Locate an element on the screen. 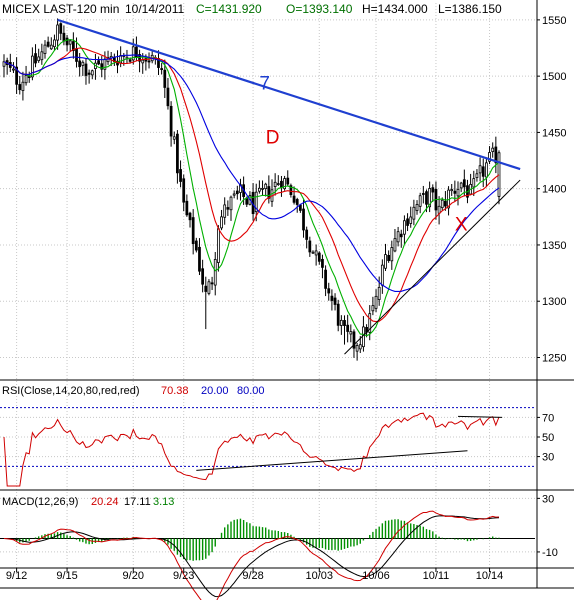  rsi-trendline-high is located at coordinates (480, 416).